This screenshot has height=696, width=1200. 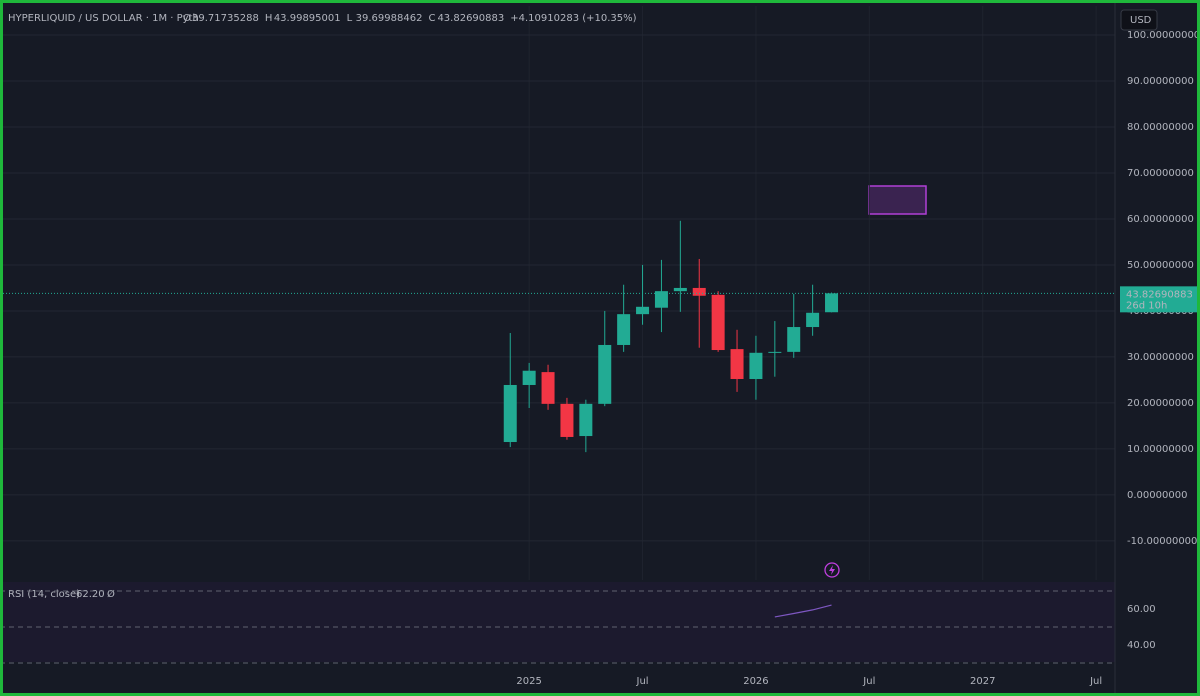 I want to click on y-tick-label: 20.00000000, so click(x=1160, y=403).